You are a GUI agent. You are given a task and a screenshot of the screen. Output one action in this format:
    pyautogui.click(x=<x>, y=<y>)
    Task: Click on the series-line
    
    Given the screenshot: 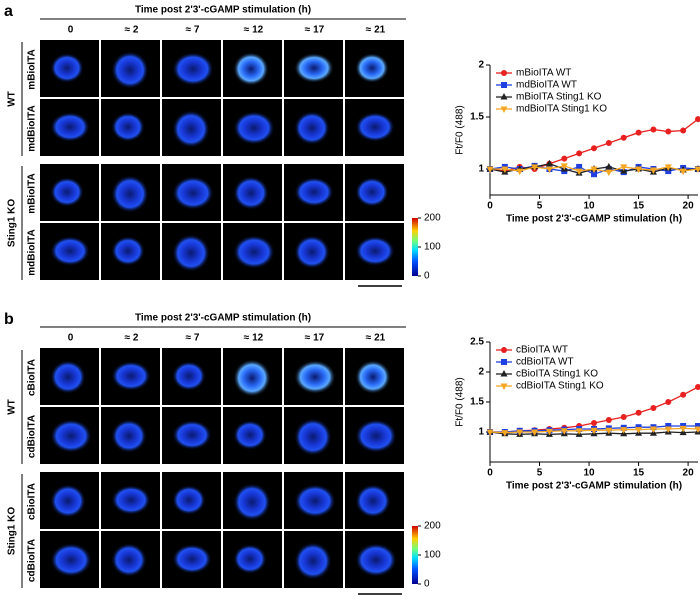 What is the action you would take?
    pyautogui.click(x=594, y=145)
    